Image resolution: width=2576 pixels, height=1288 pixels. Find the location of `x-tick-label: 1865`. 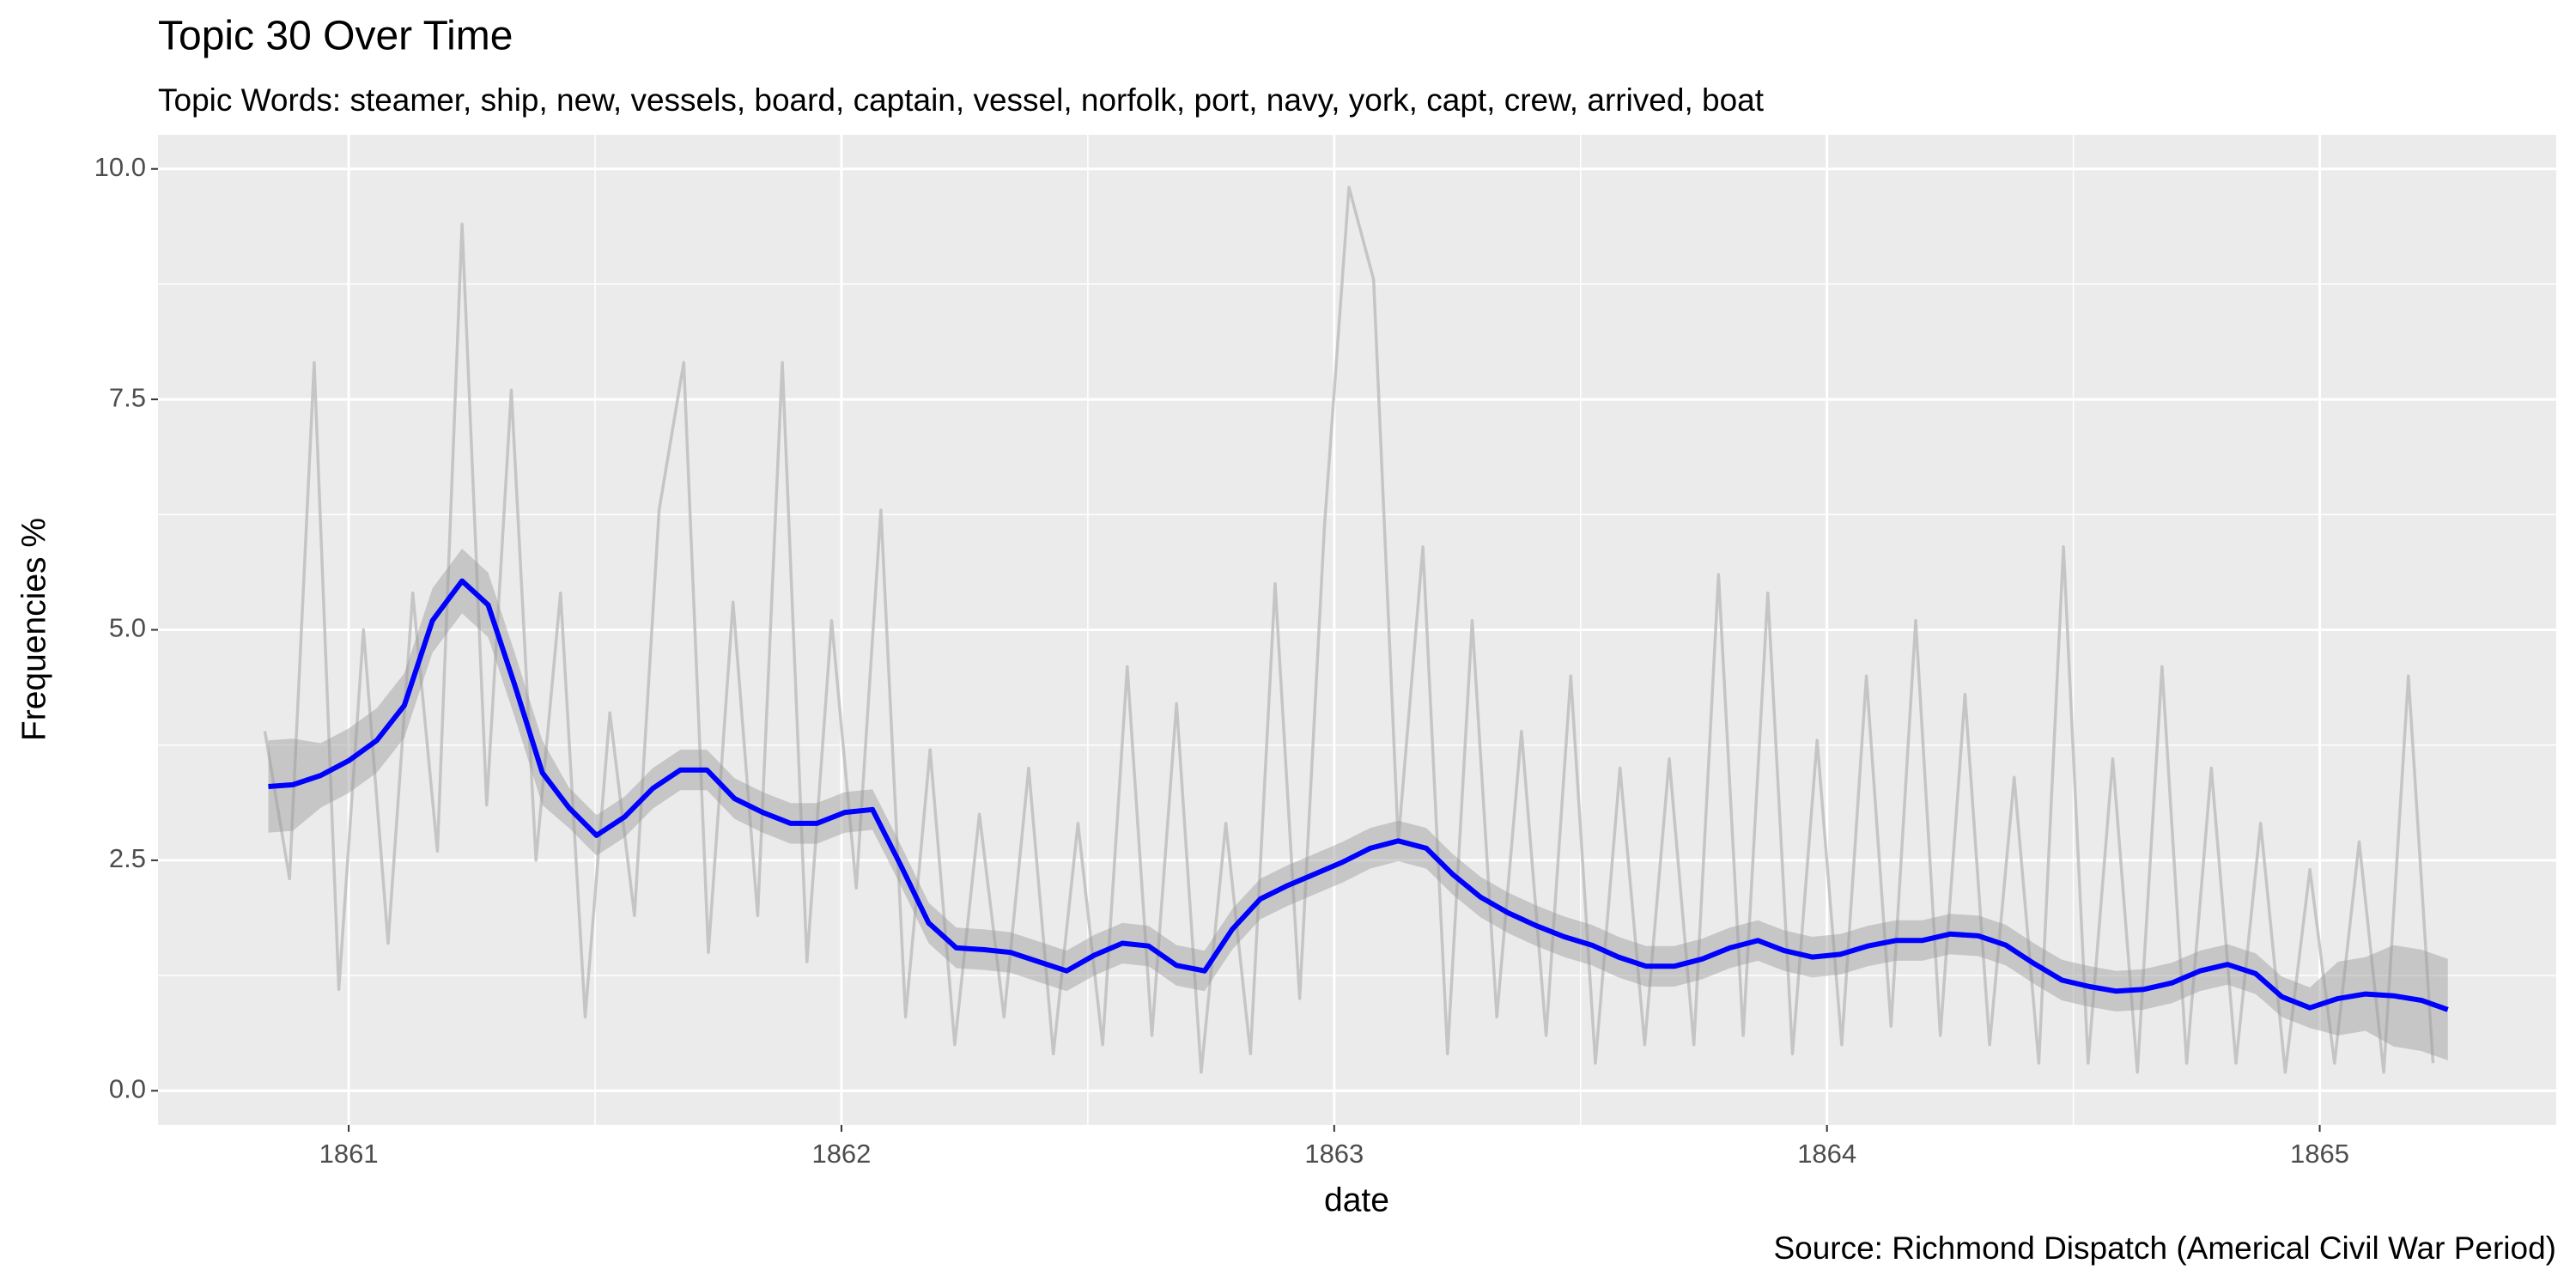

x-tick-label: 1865 is located at coordinates (2319, 1154).